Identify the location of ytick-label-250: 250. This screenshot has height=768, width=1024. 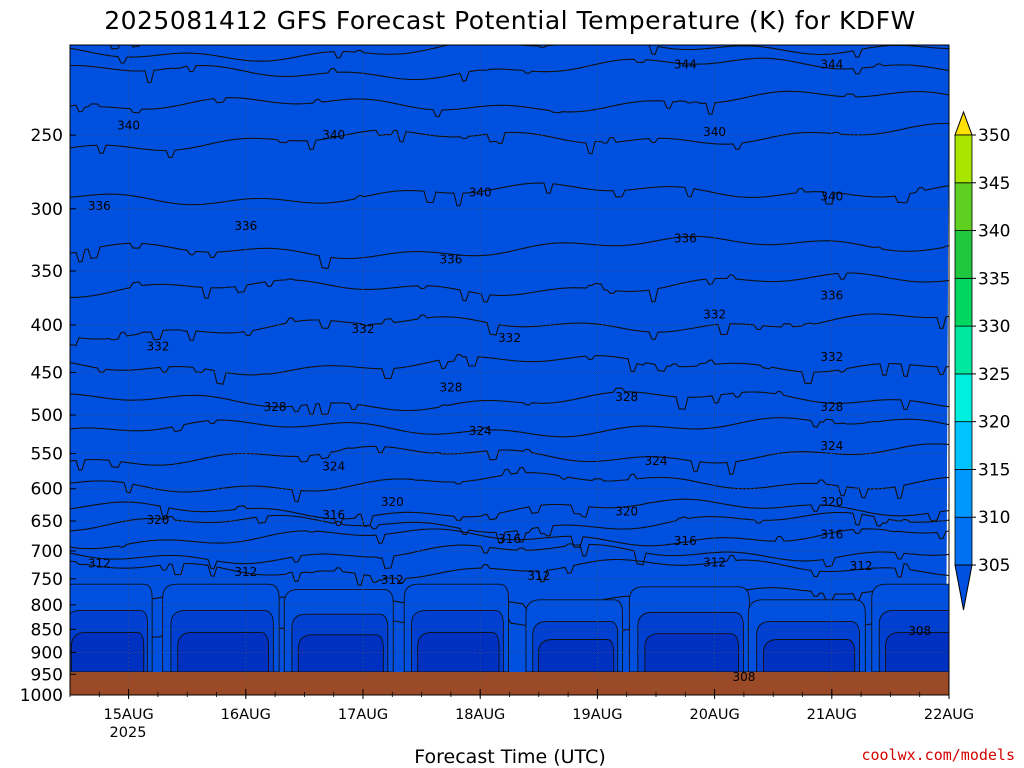
(47, 136).